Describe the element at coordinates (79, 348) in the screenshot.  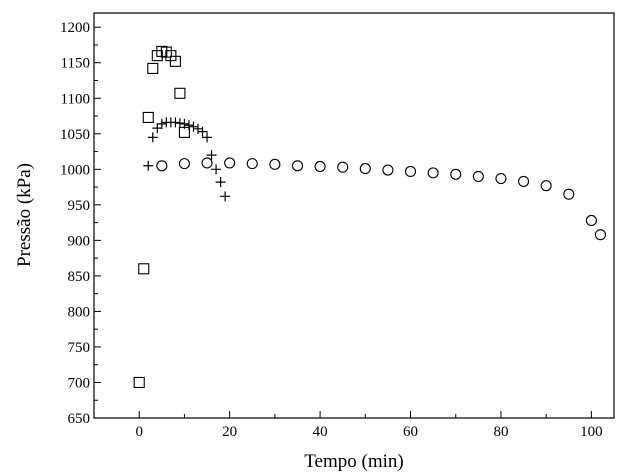
I see `y-tick-label: 750` at that location.